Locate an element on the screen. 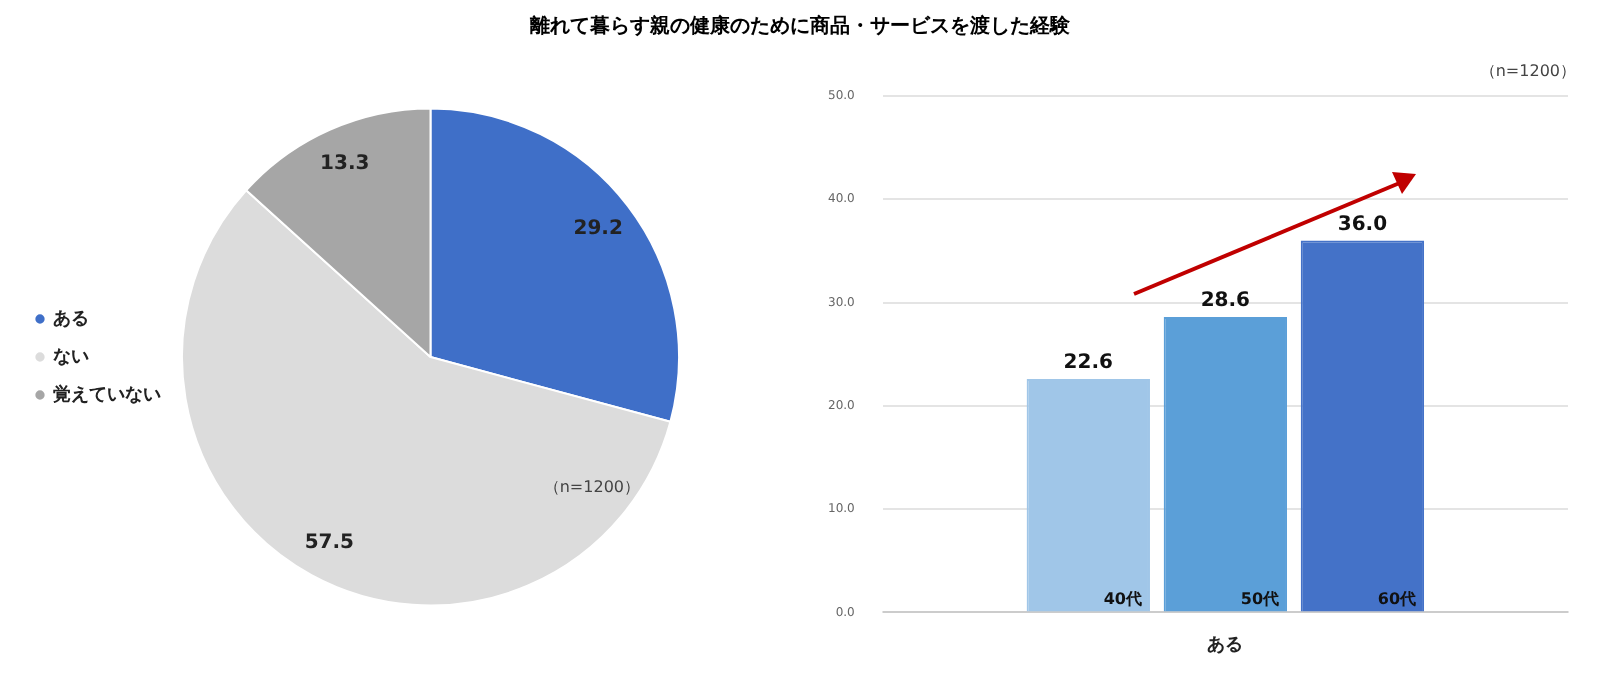 The image size is (1600, 686). data-label: 22.6 is located at coordinates (1088, 363).